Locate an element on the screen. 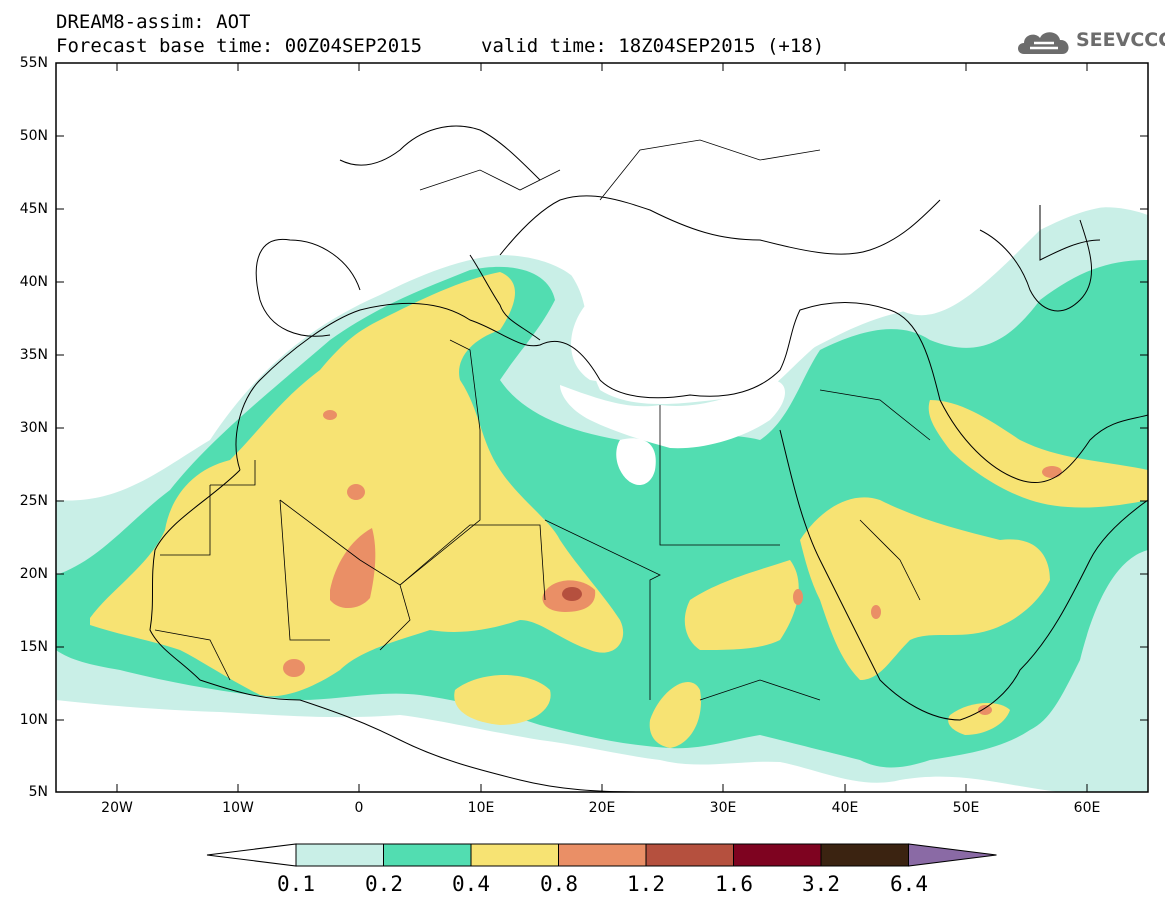 Image resolution: width=1165 pixels, height=905 pixels. aot-clear-libya is located at coordinates (672, 414).